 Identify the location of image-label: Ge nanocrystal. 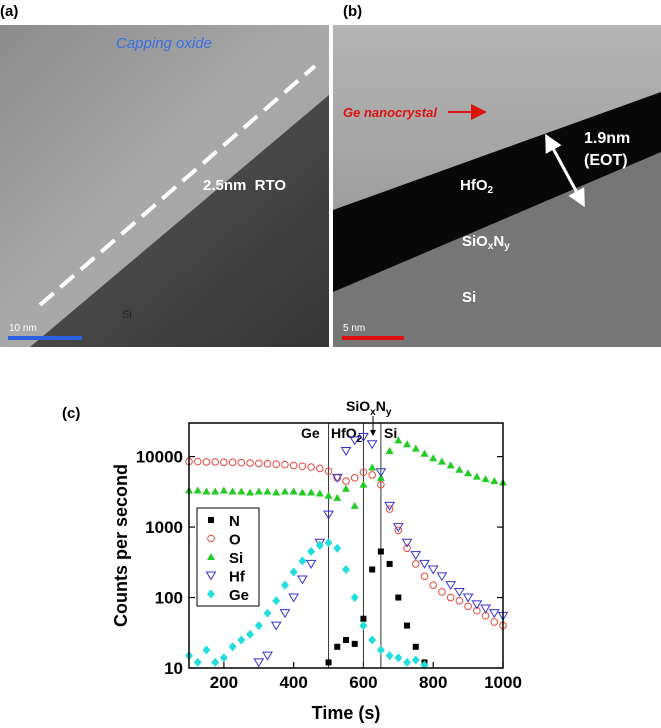
(390, 112).